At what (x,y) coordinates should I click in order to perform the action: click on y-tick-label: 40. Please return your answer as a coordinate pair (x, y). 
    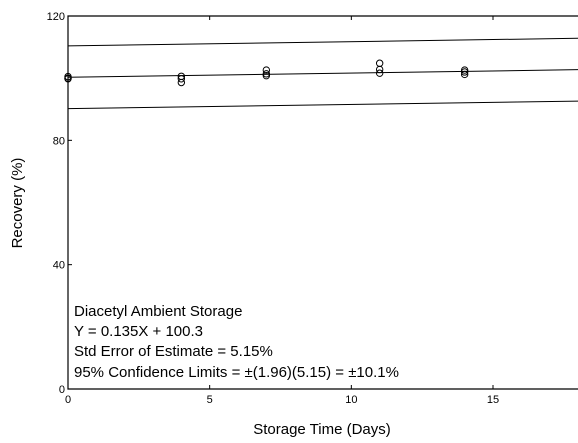
    Looking at the image, I should click on (59, 266).